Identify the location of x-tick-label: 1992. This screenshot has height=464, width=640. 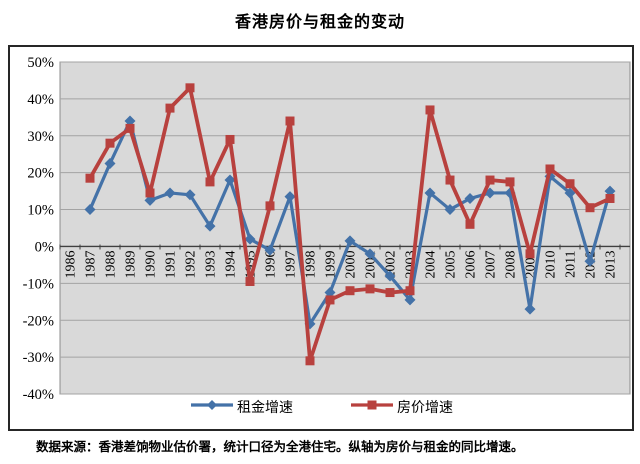
(191, 264).